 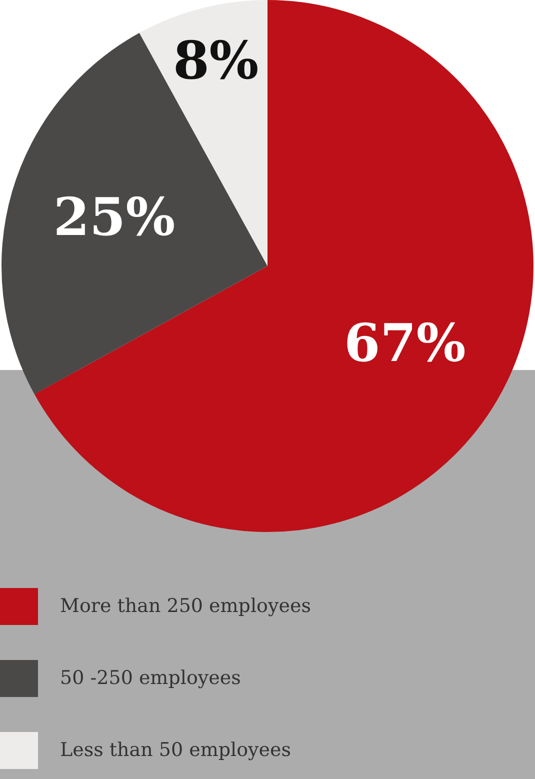 I want to click on data-label: 67%, so click(x=405, y=343).